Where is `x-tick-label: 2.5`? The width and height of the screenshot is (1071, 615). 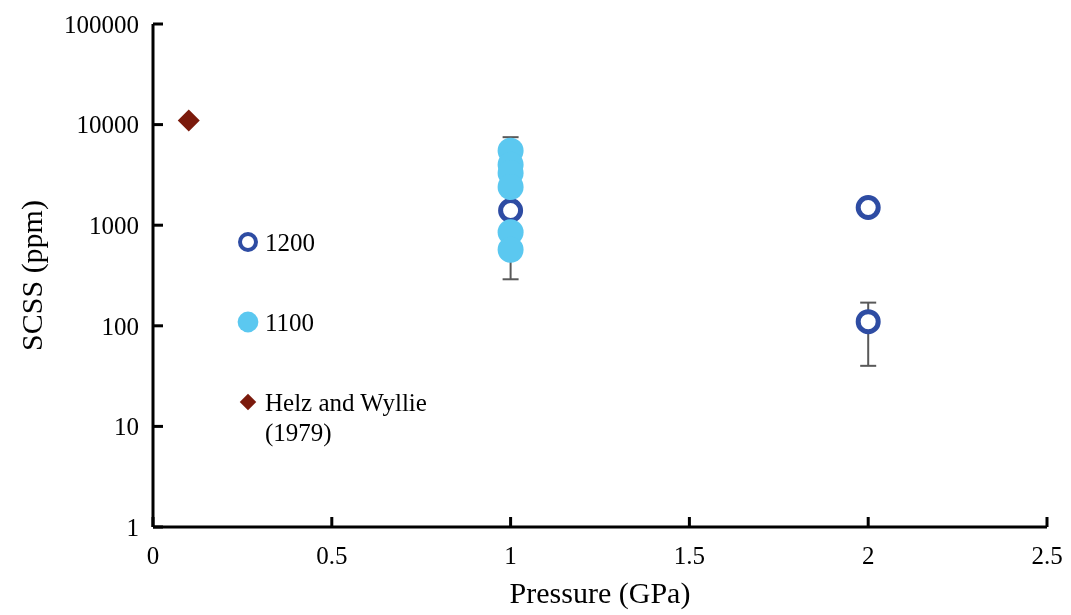 x-tick-label: 2.5 is located at coordinates (1047, 555).